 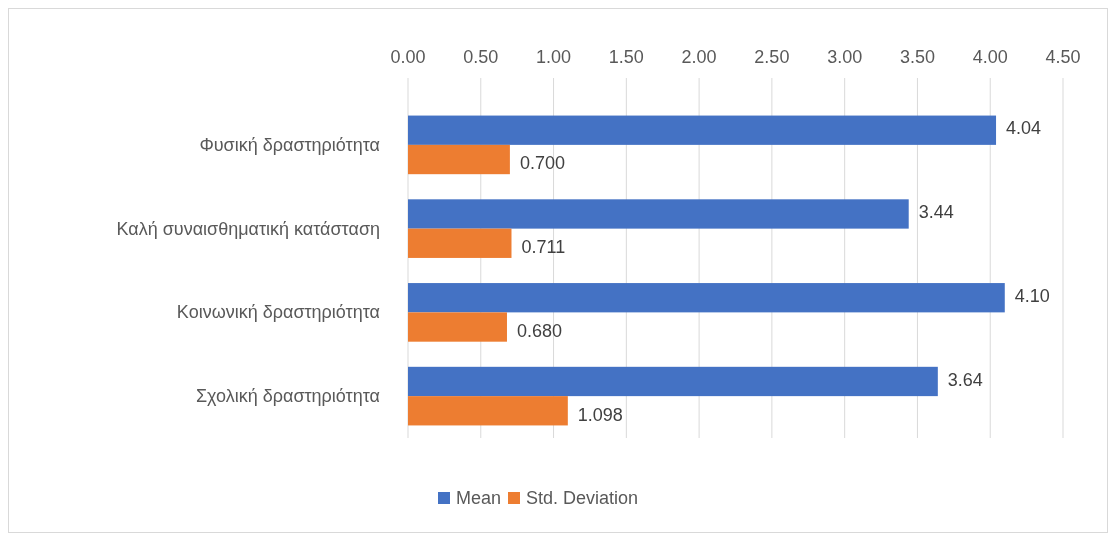 I want to click on y-tick-label: Σχολική δραστηριότητα, so click(x=287, y=396).